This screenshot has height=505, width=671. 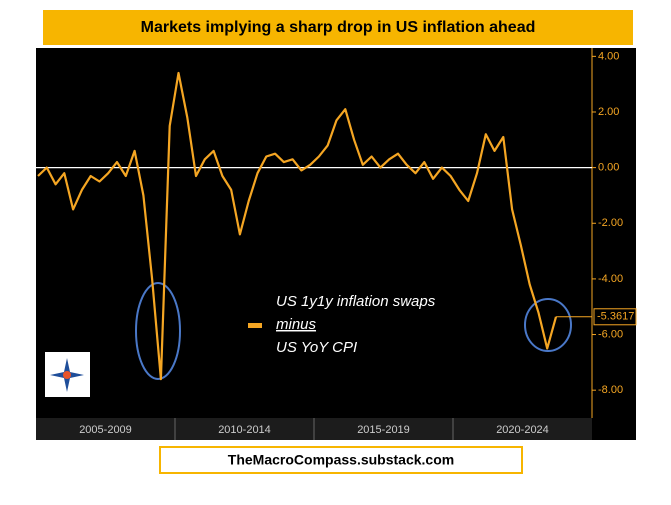 I want to click on title-box, so click(x=338, y=27).